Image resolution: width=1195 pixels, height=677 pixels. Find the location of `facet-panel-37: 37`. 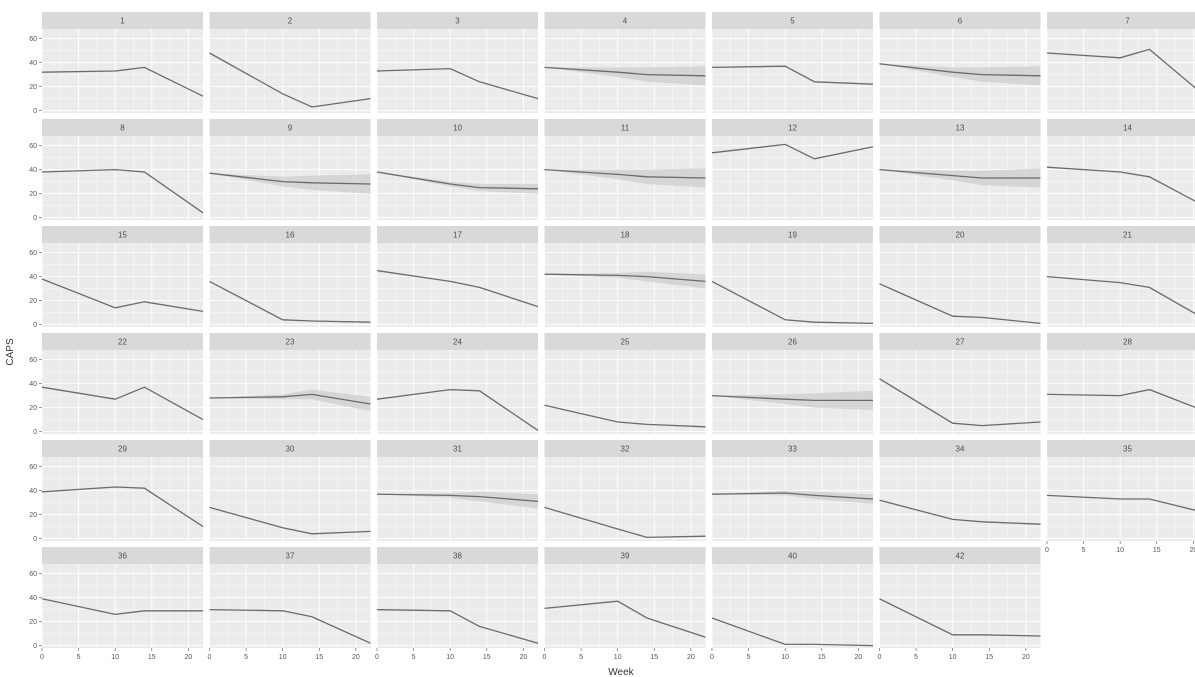

facet-panel-37: 37 is located at coordinates (290, 597).